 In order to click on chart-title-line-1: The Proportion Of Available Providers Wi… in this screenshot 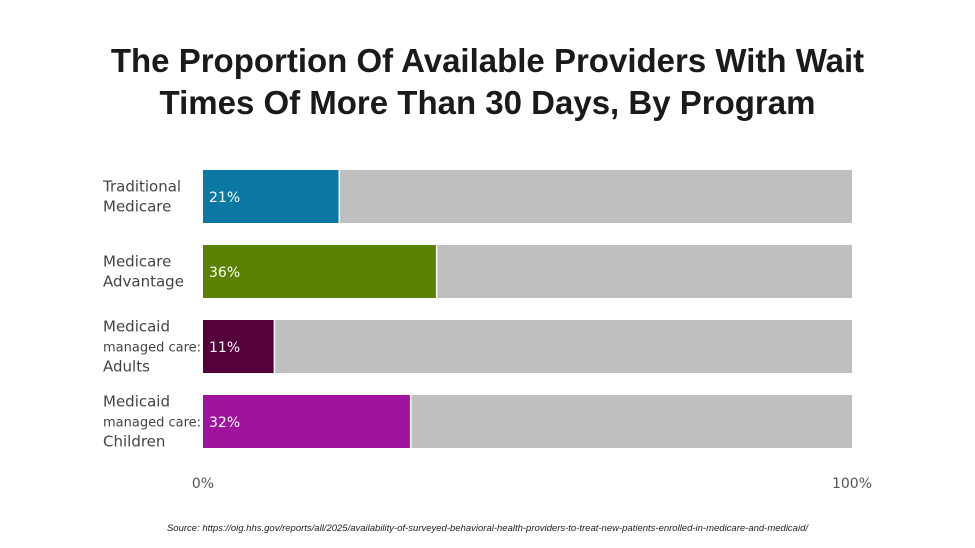, I will do `click(487, 60)`.